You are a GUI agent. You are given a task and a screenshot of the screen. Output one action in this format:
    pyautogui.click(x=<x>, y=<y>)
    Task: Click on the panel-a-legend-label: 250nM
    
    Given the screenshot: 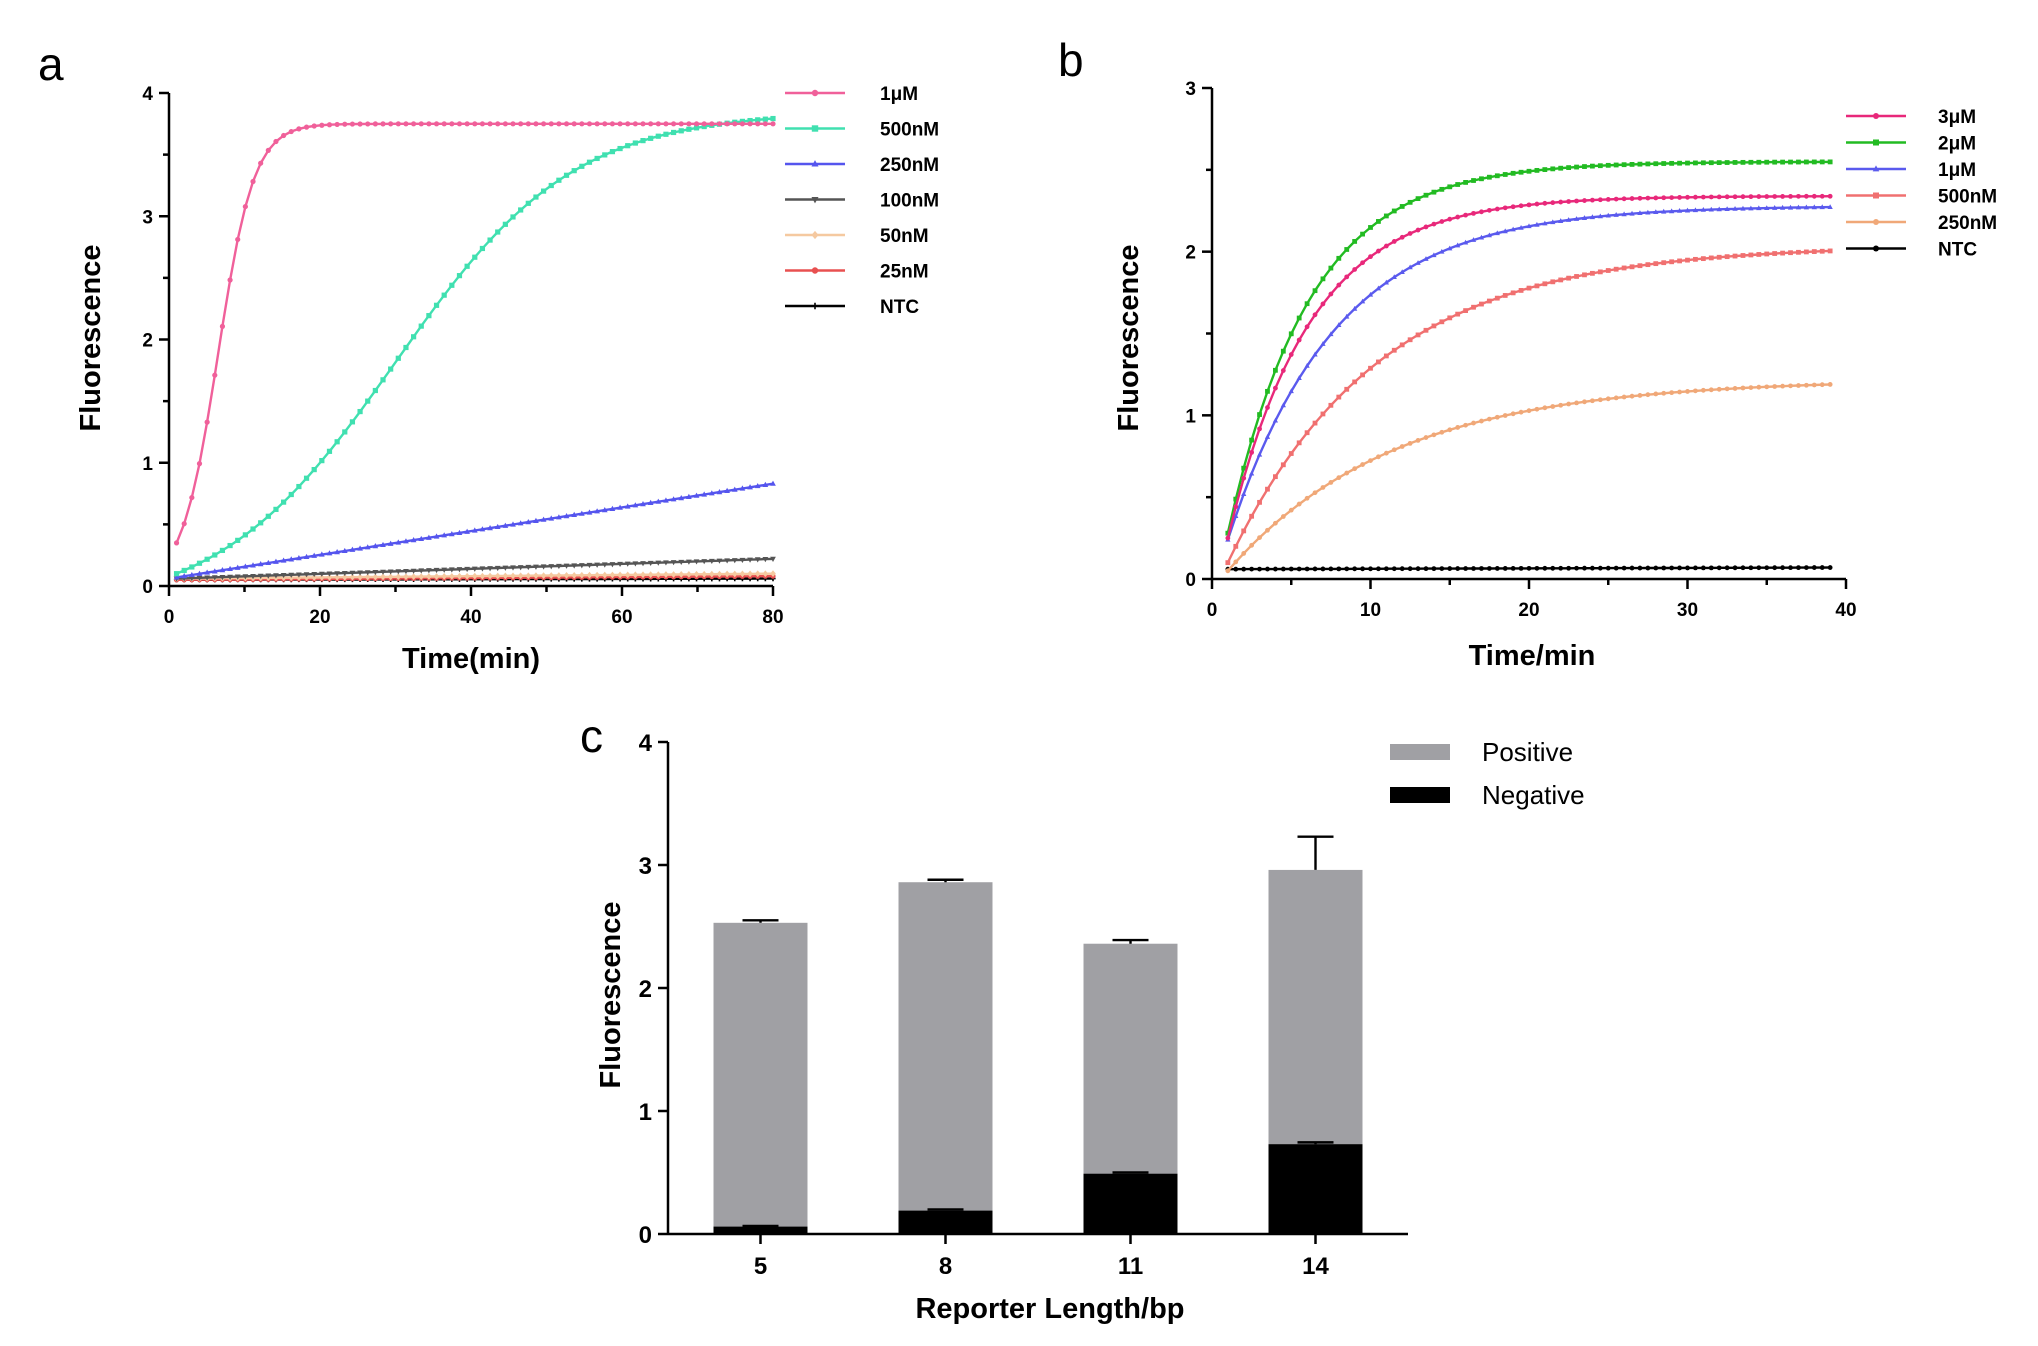 What is the action you would take?
    pyautogui.click(x=909, y=165)
    